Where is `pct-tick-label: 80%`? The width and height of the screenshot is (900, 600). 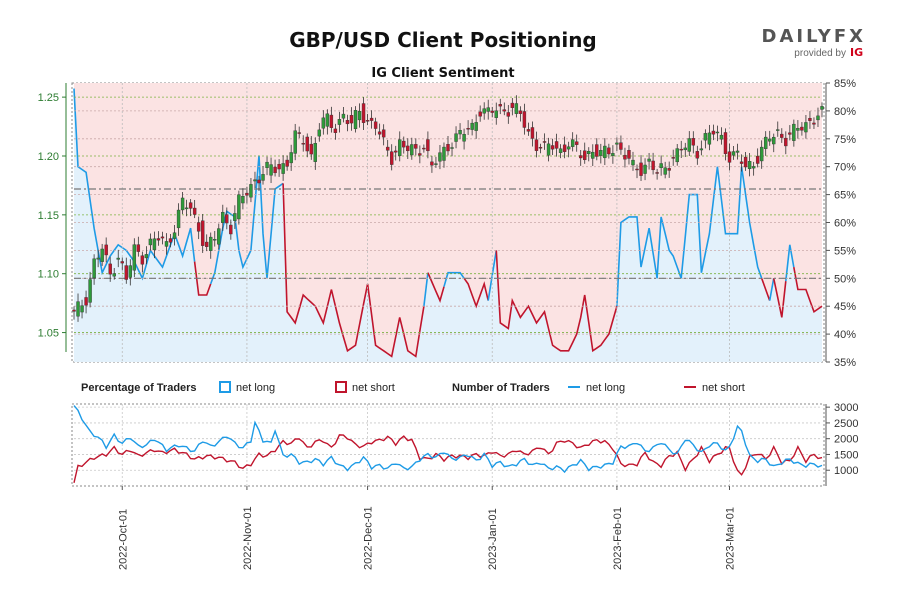 pct-tick-label: 80% is located at coordinates (845, 112).